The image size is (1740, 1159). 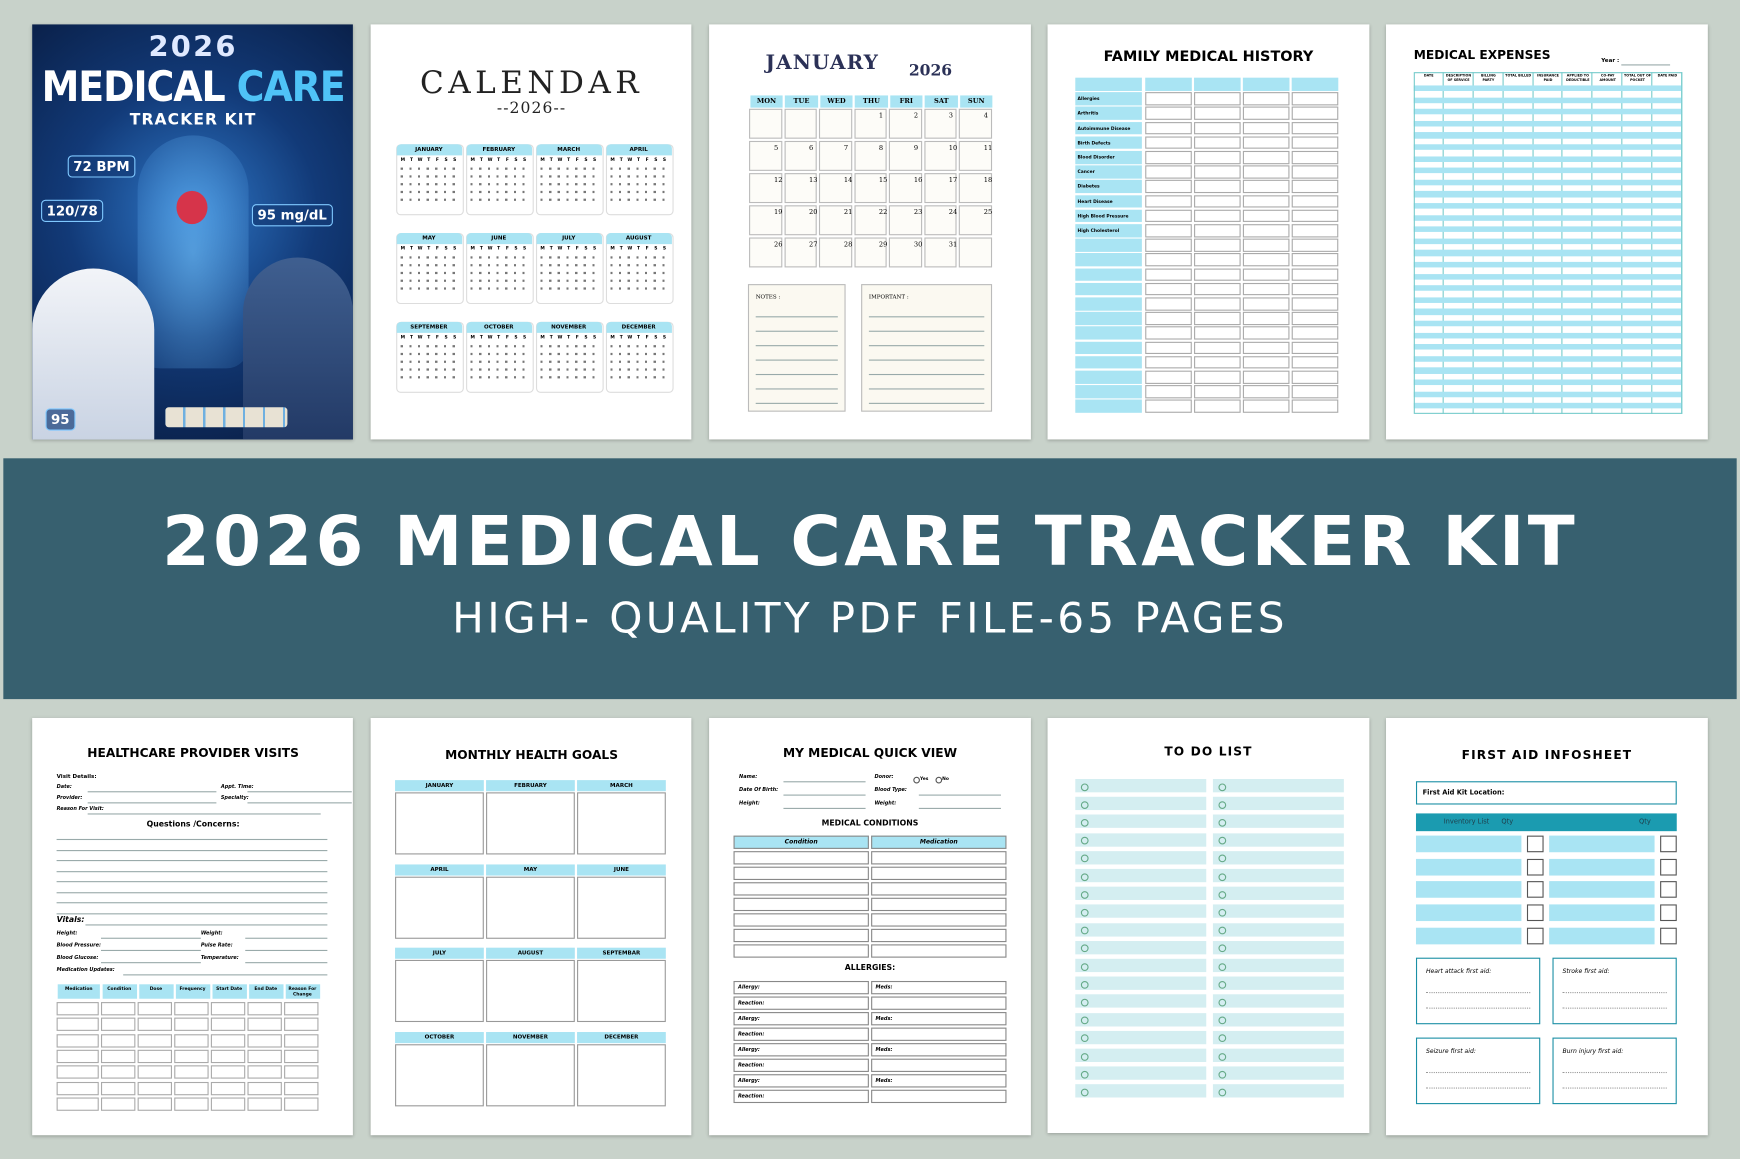 What do you see at coordinates (930, 71) in the screenshot?
I see `month-year: 2026` at bounding box center [930, 71].